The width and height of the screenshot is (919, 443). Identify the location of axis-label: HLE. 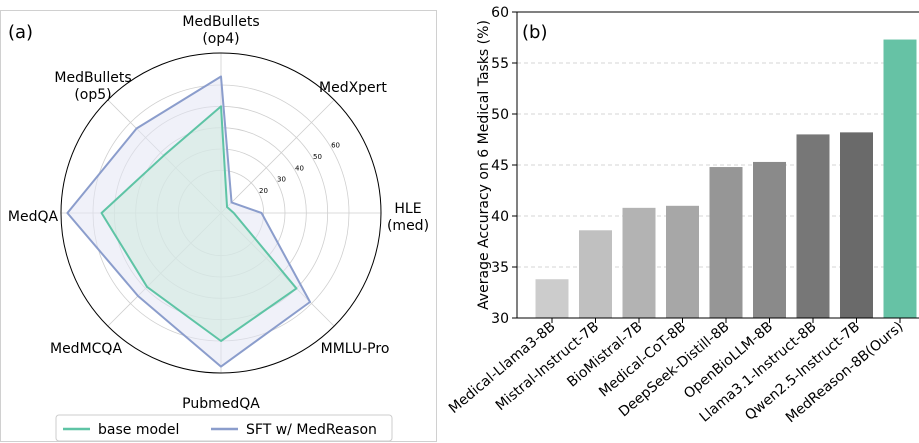
(407, 209).